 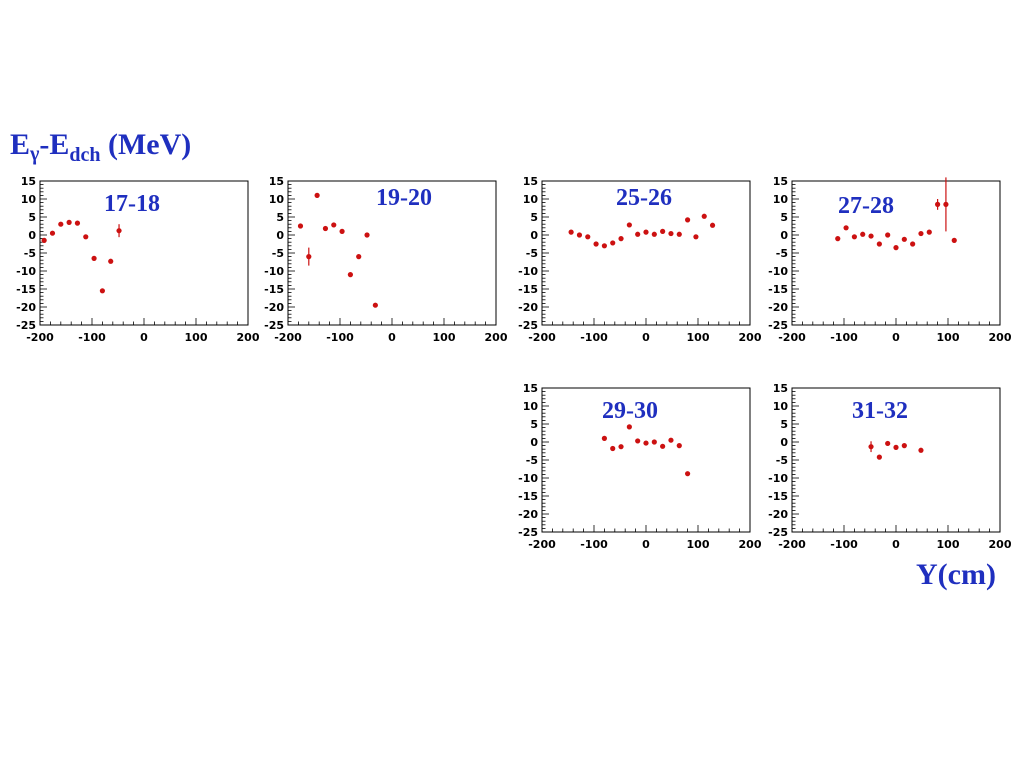 What do you see at coordinates (956, 574) in the screenshot?
I see `x-axis-label: Y(cm)` at bounding box center [956, 574].